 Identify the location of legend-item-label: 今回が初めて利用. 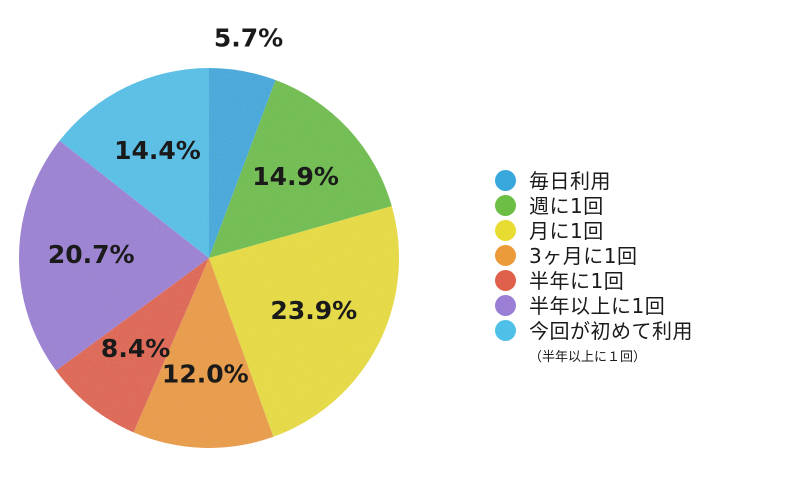
(611, 330).